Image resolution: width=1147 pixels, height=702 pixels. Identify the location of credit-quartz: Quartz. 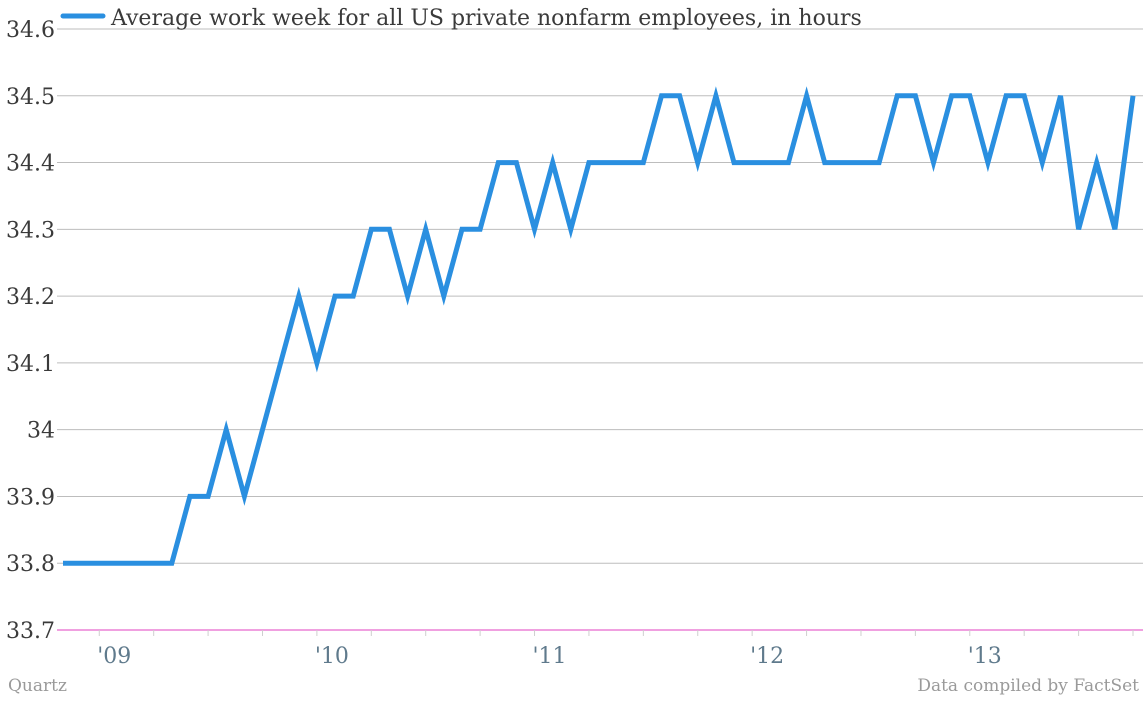
(37, 686).